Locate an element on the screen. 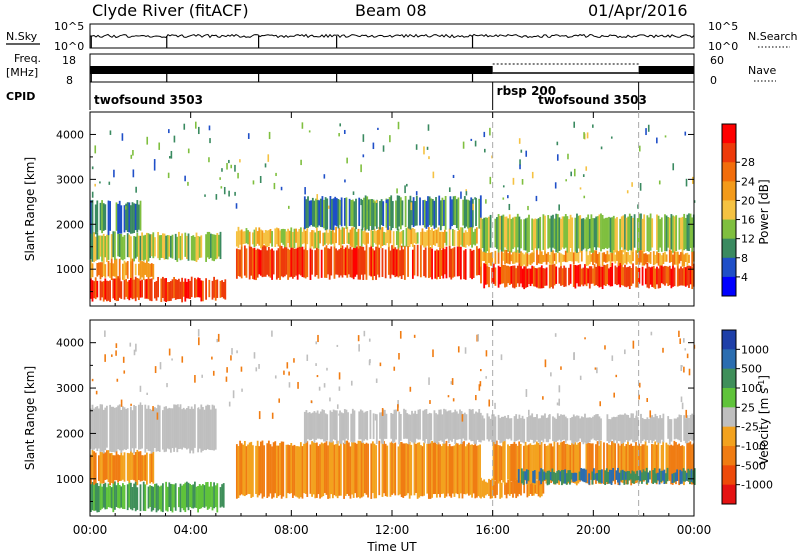 Image resolution: width=800 pixels, height=554 pixels. x-tick-label: 00:00 is located at coordinates (90, 530).